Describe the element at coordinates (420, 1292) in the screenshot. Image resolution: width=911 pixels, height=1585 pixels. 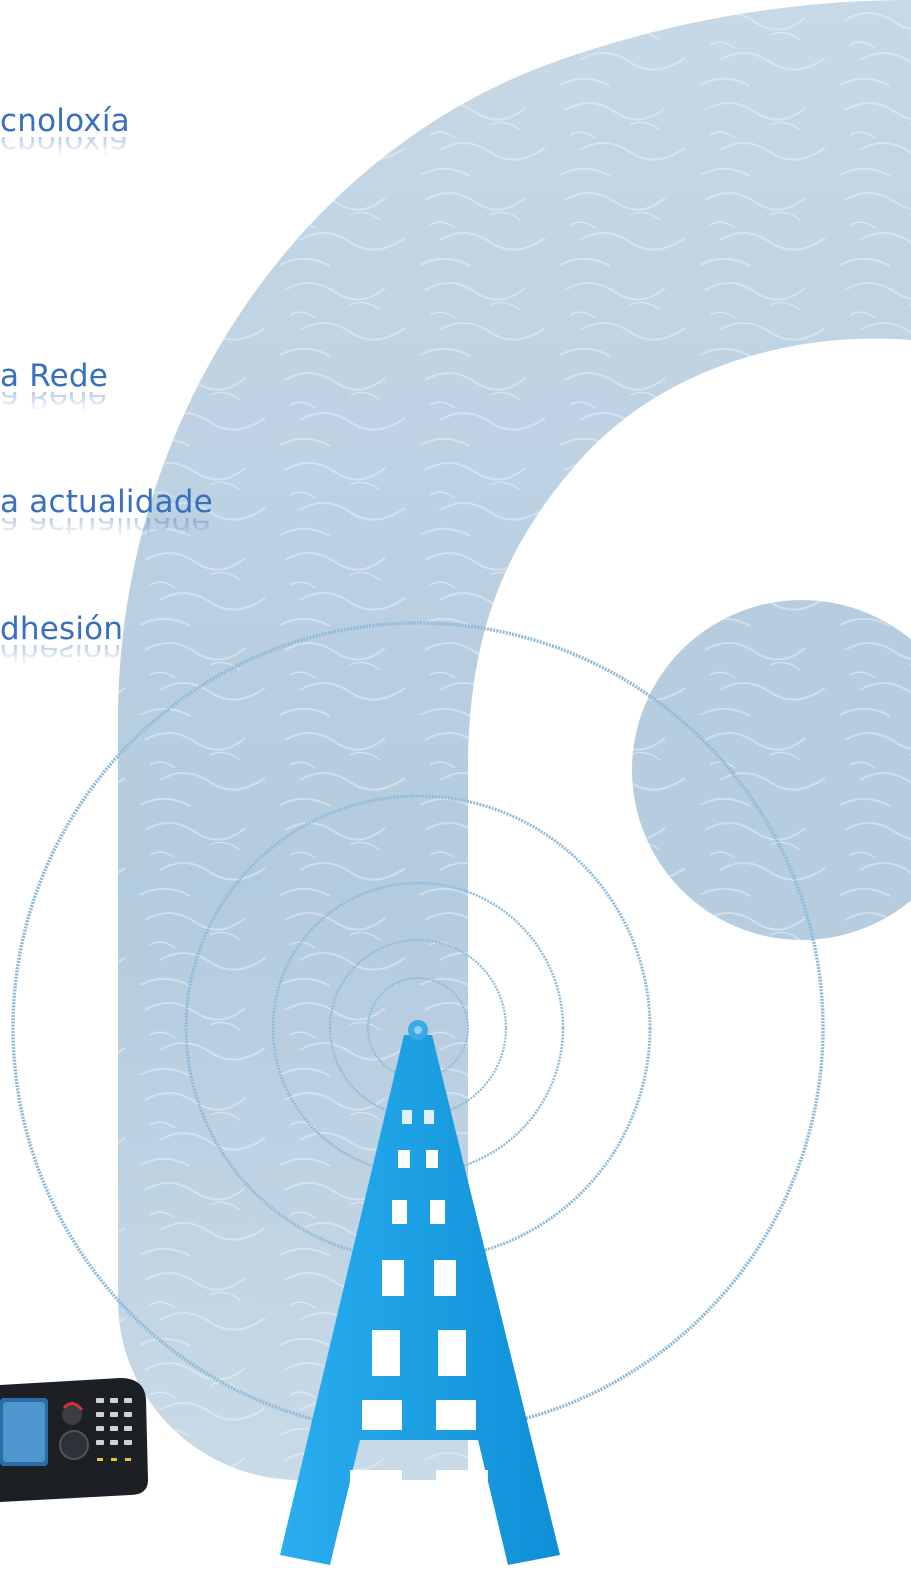
I see `radio-tower-icon` at that location.